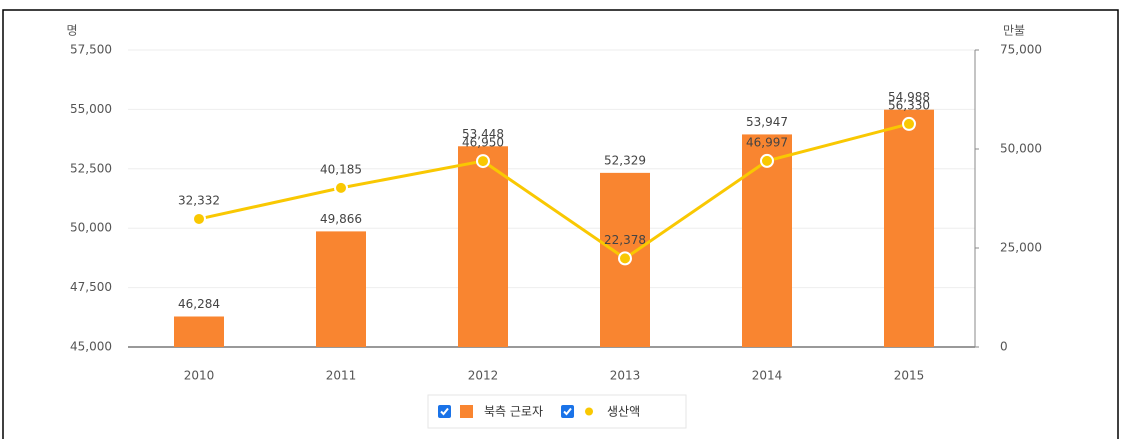  I want to click on y2-tick-label: 50,000, so click(1021, 149).